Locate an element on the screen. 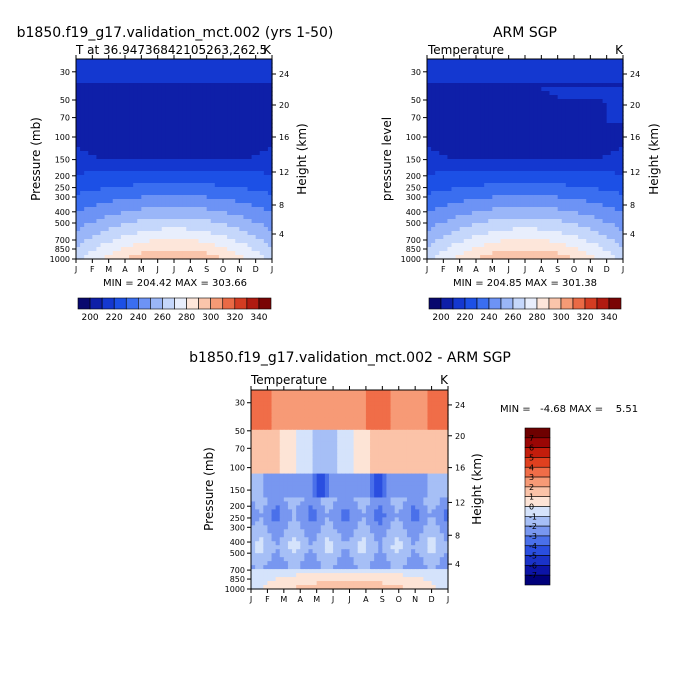 This screenshot has width=700, height=700. model-height-tick-label: 4 is located at coordinates (281, 234).